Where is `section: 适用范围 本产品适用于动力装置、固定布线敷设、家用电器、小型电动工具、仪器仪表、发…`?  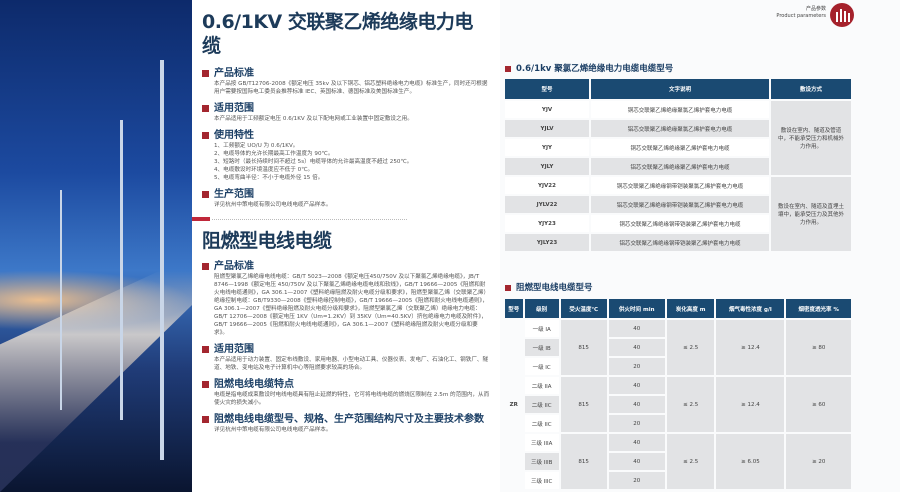 section: 适用范围 本产品适用于动力装置、固定布线敷设、家用电器、小型电动工具、仪器仪表、发… is located at coordinates (346, 358).